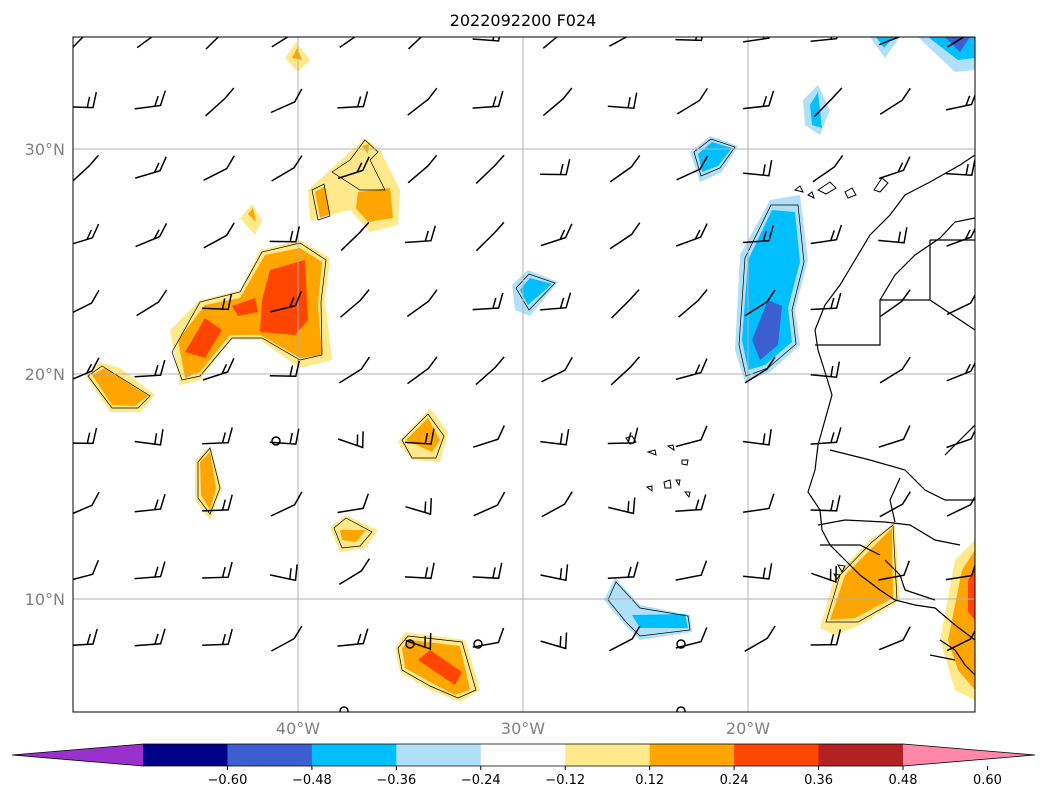 Image resolution: width=1047 pixels, height=805 pixels. What do you see at coordinates (649, 780) in the screenshot?
I see `colorbar-tick-label: 0.12` at bounding box center [649, 780].